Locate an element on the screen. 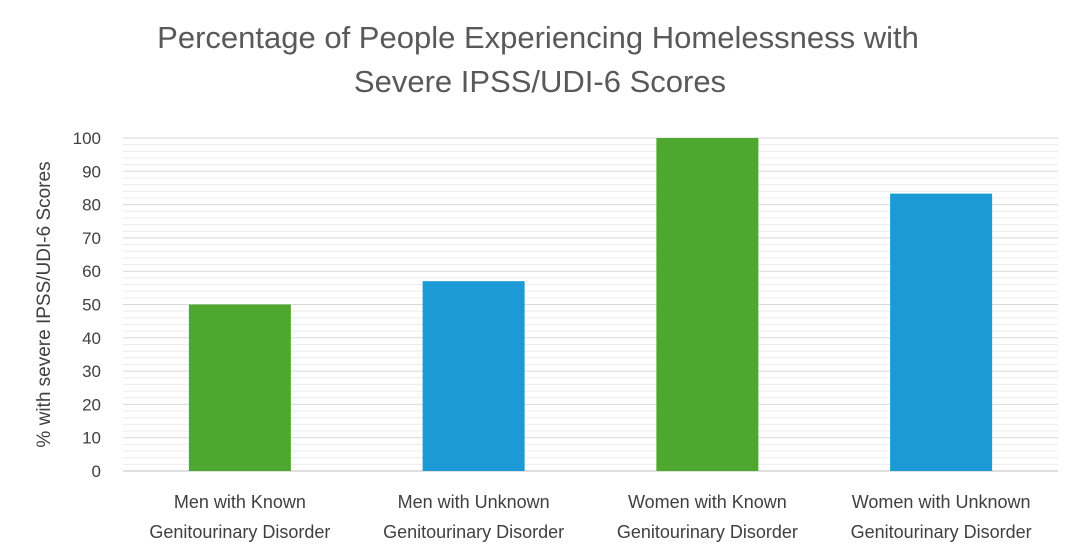 The width and height of the screenshot is (1080, 558). x-category-label: Men with Known is located at coordinates (240, 502).